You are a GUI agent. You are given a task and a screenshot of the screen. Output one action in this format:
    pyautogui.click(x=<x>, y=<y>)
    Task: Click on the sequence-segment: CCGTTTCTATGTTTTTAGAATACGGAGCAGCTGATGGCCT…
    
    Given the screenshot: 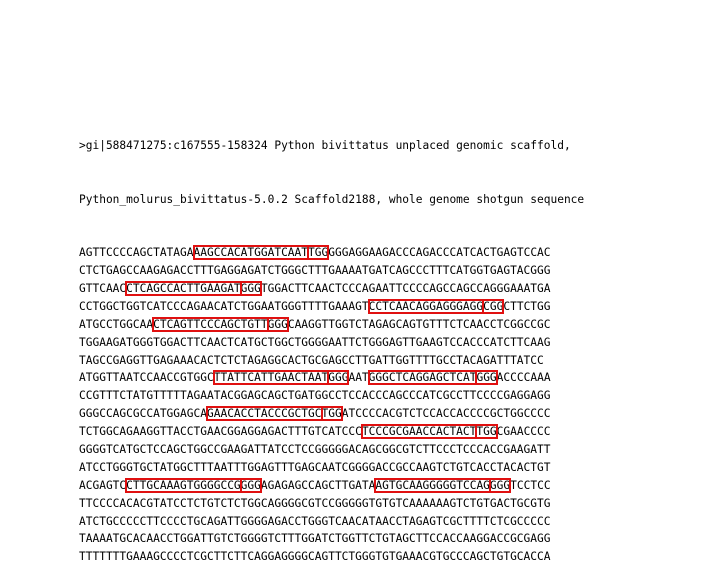 What is the action you would take?
    pyautogui.click(x=315, y=396)
    